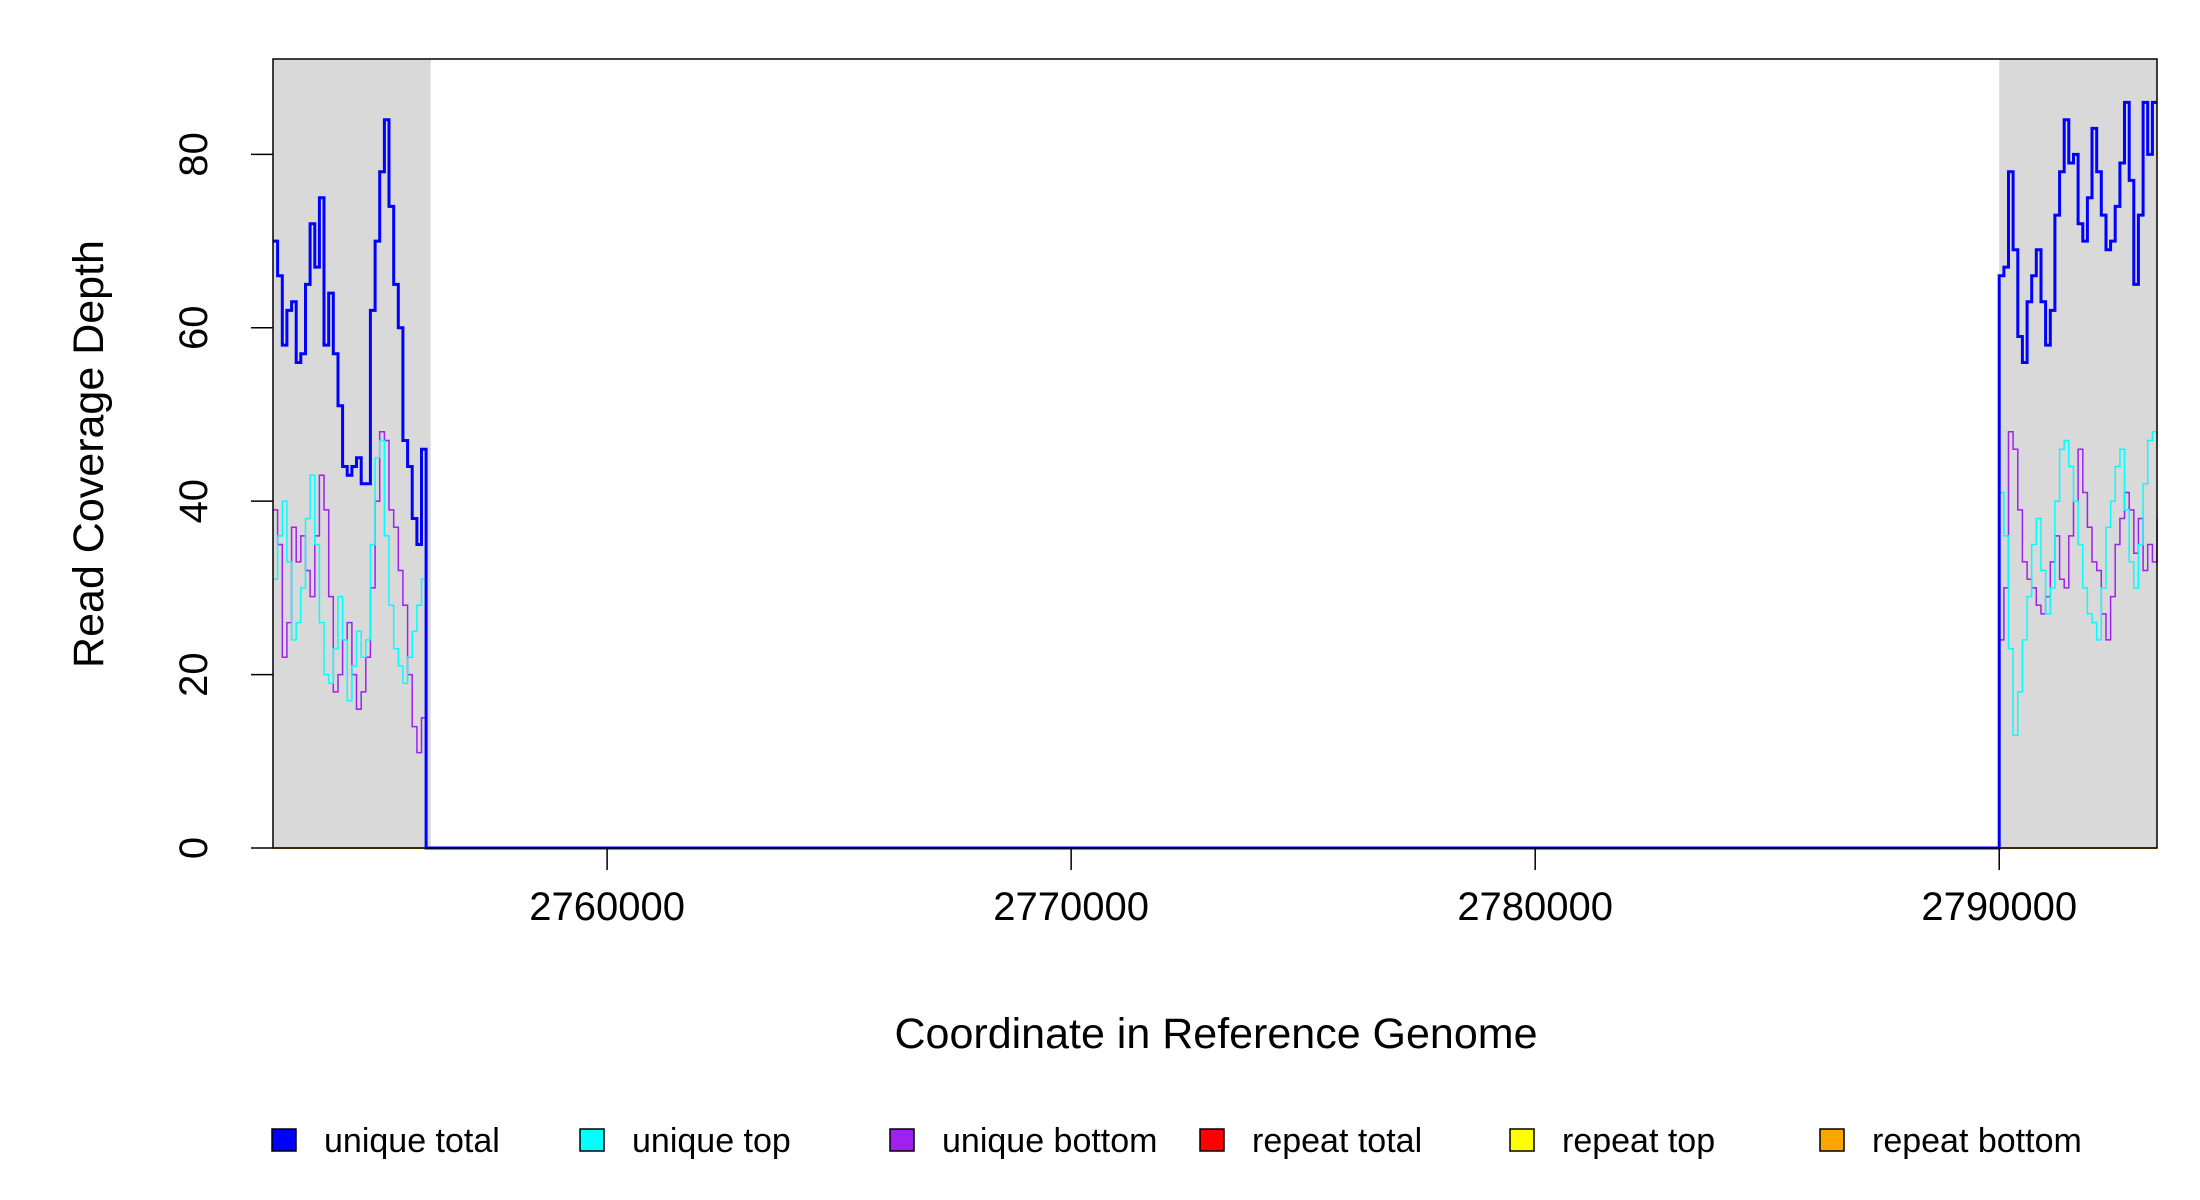 This screenshot has height=1200, width=2200. What do you see at coordinates (1535, 907) in the screenshot?
I see `x-tick-label-3: 2780000` at bounding box center [1535, 907].